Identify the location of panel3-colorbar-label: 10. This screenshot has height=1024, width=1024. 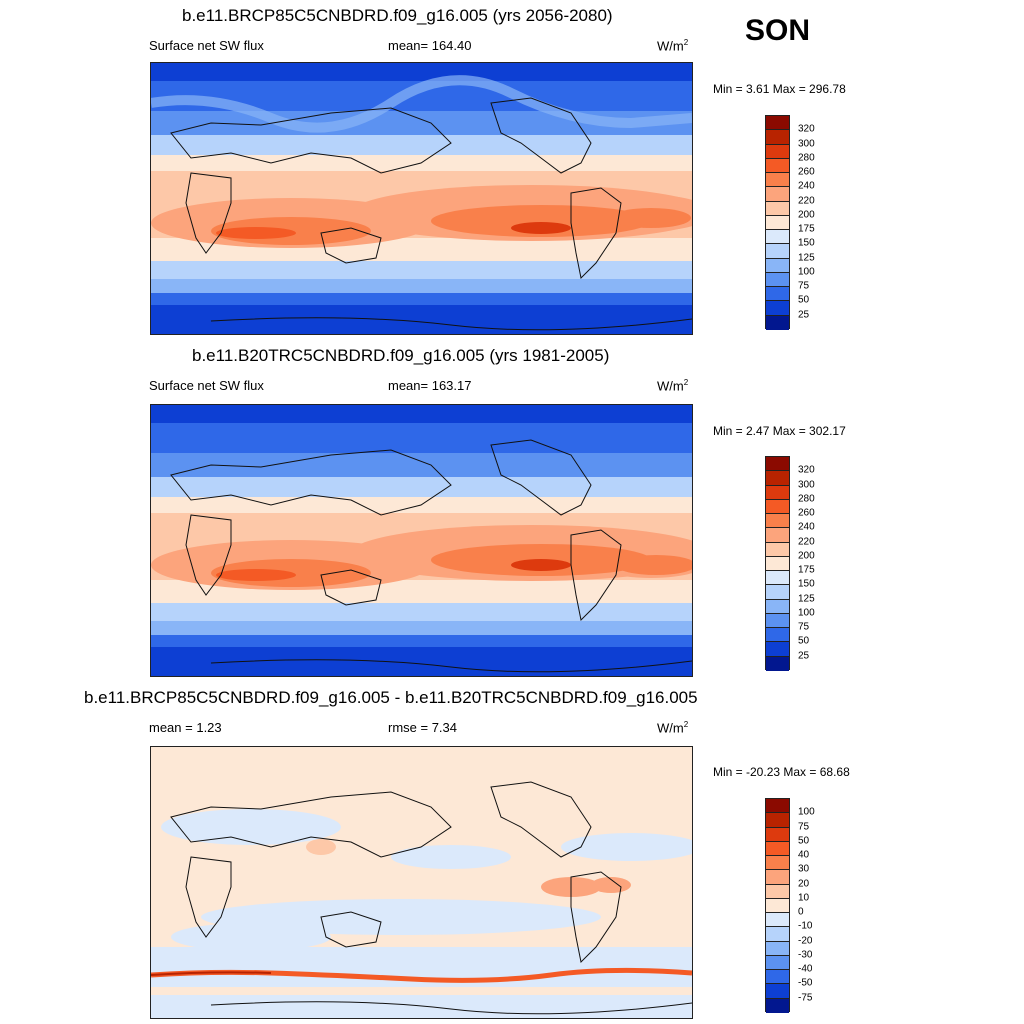
(804, 898).